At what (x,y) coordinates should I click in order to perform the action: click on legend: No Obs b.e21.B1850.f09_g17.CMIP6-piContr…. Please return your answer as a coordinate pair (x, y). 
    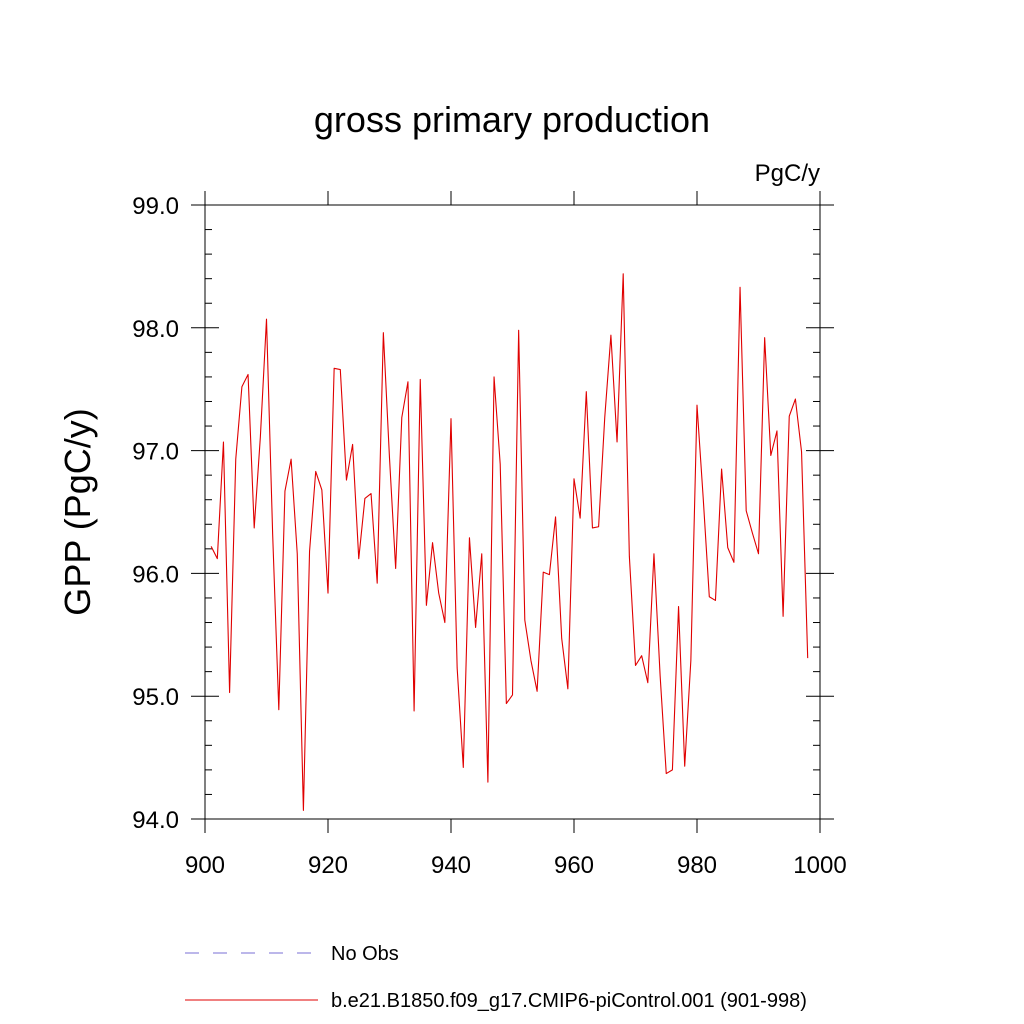
    Looking at the image, I should click on (496, 977).